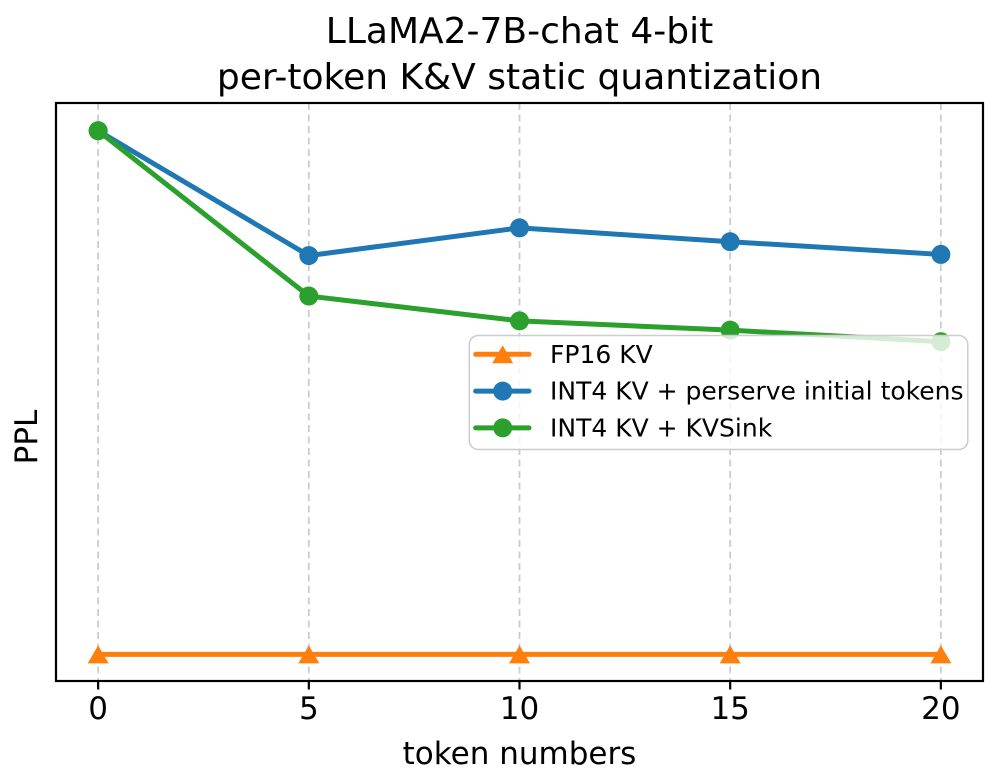 Image resolution: width=997 pixels, height=783 pixels. Describe the element at coordinates (27, 436) in the screenshot. I see `y-axis-label: PPL` at that location.